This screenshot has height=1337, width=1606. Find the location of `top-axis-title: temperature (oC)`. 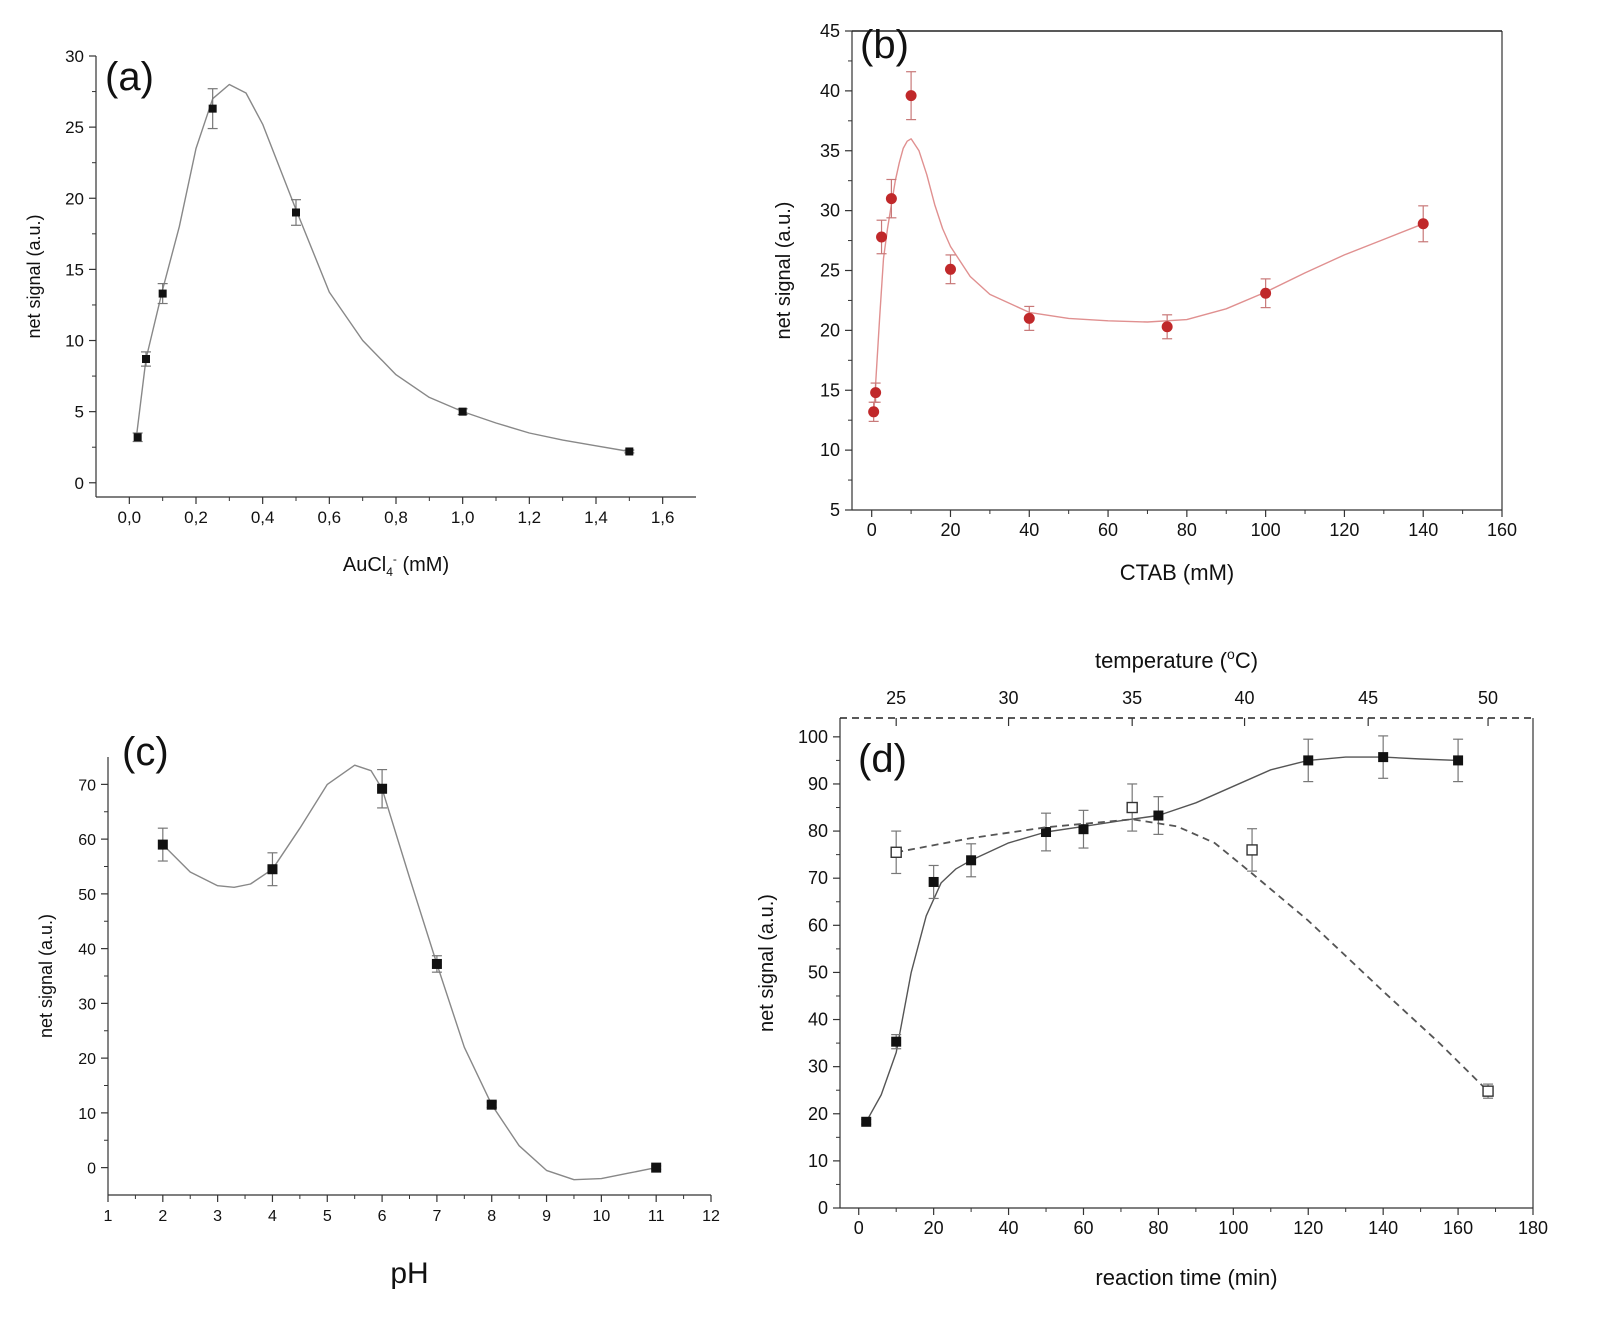

top-axis-title: temperature (oC) is located at coordinates (1176, 659).